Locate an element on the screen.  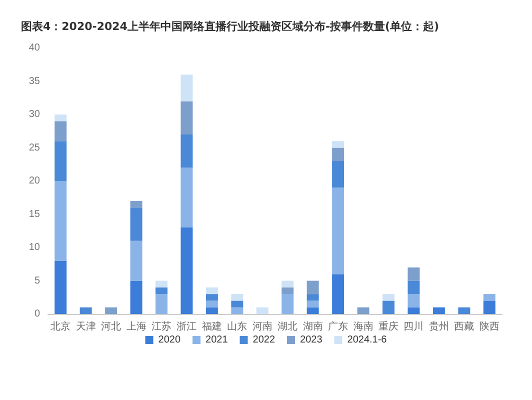
legend-label: 2020 is located at coordinates (169, 340).